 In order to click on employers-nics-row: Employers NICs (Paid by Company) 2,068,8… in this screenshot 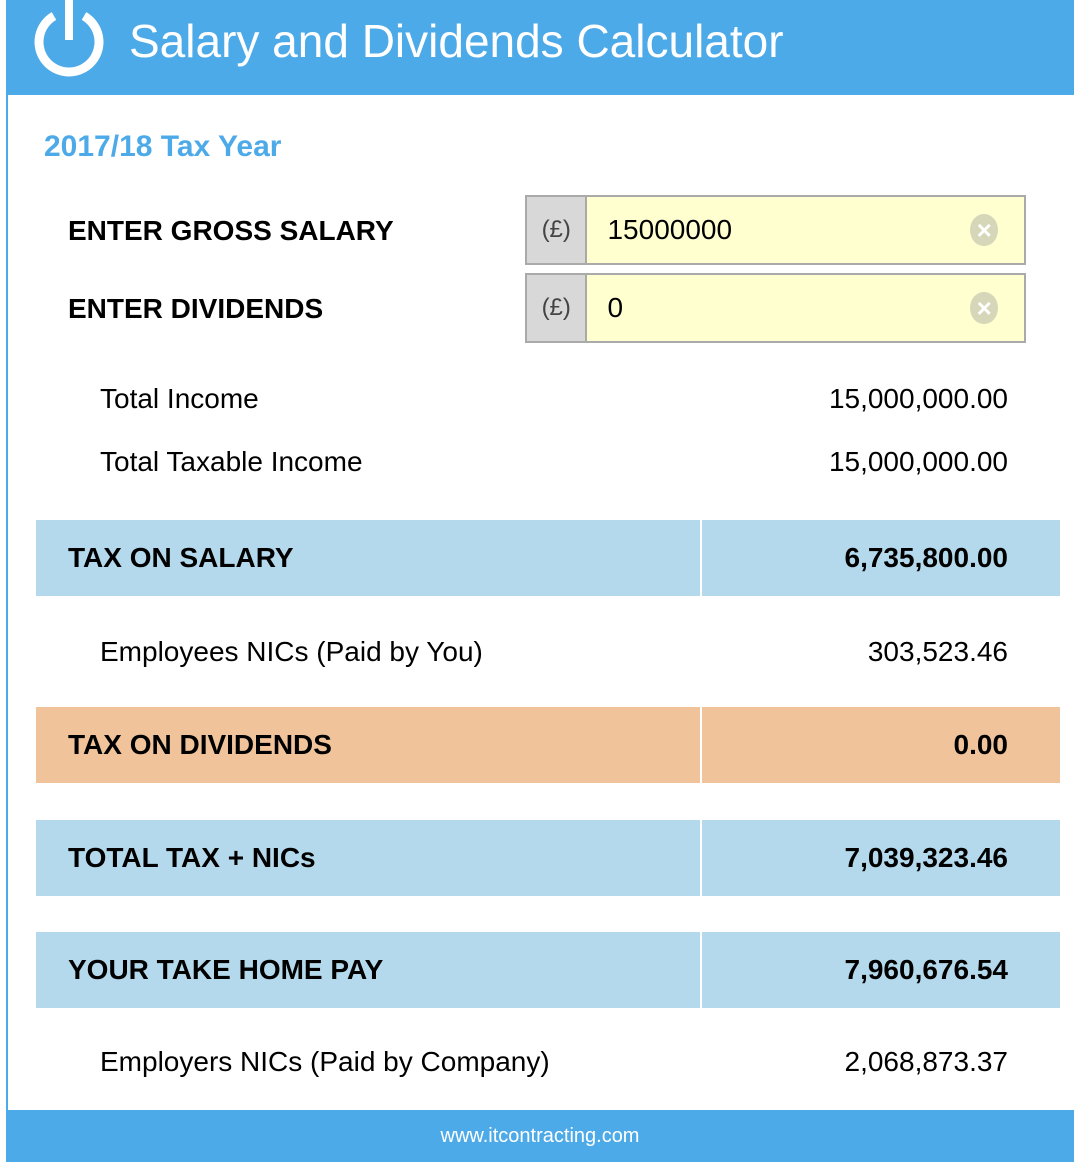, I will do `click(554, 1062)`.